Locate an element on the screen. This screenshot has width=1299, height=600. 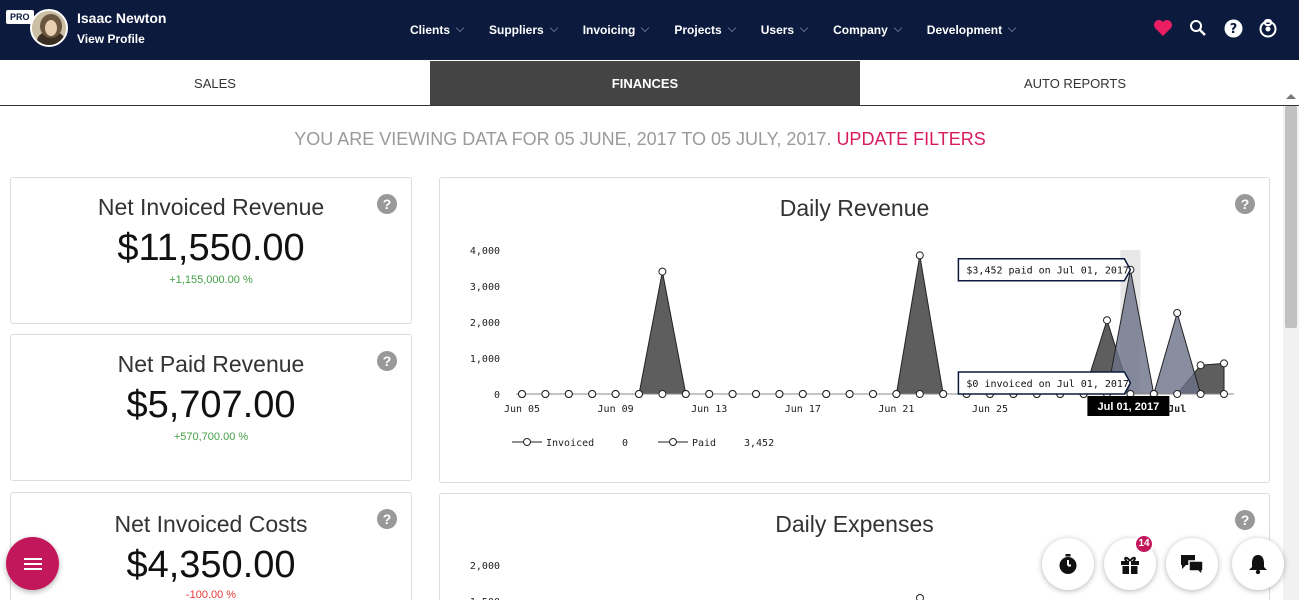
legend-value: 3,452 is located at coordinates (759, 443).